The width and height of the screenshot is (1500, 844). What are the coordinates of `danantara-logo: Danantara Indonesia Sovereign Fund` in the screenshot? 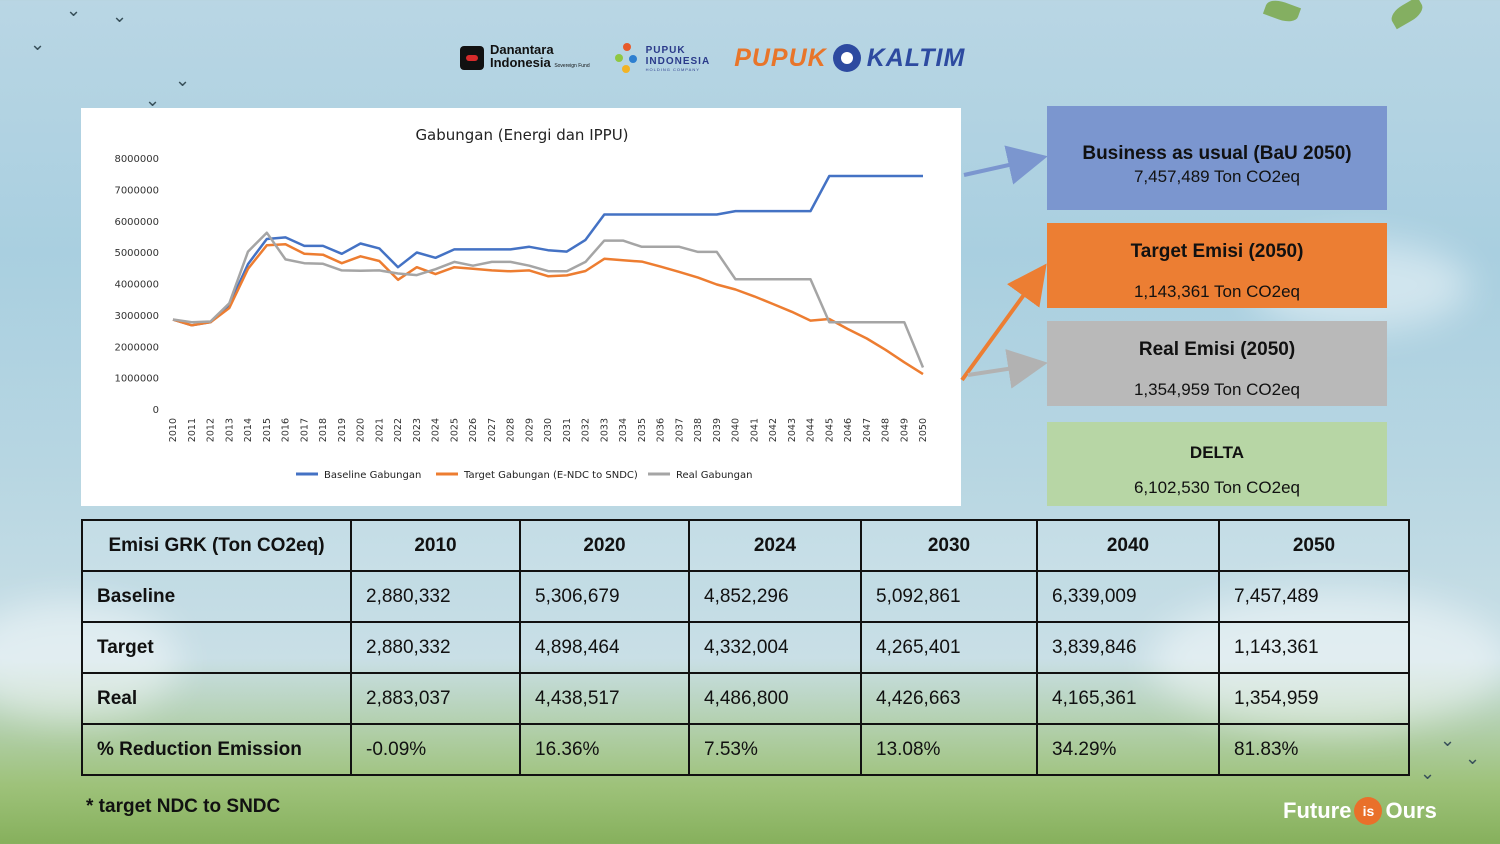 It's located at (525, 58).